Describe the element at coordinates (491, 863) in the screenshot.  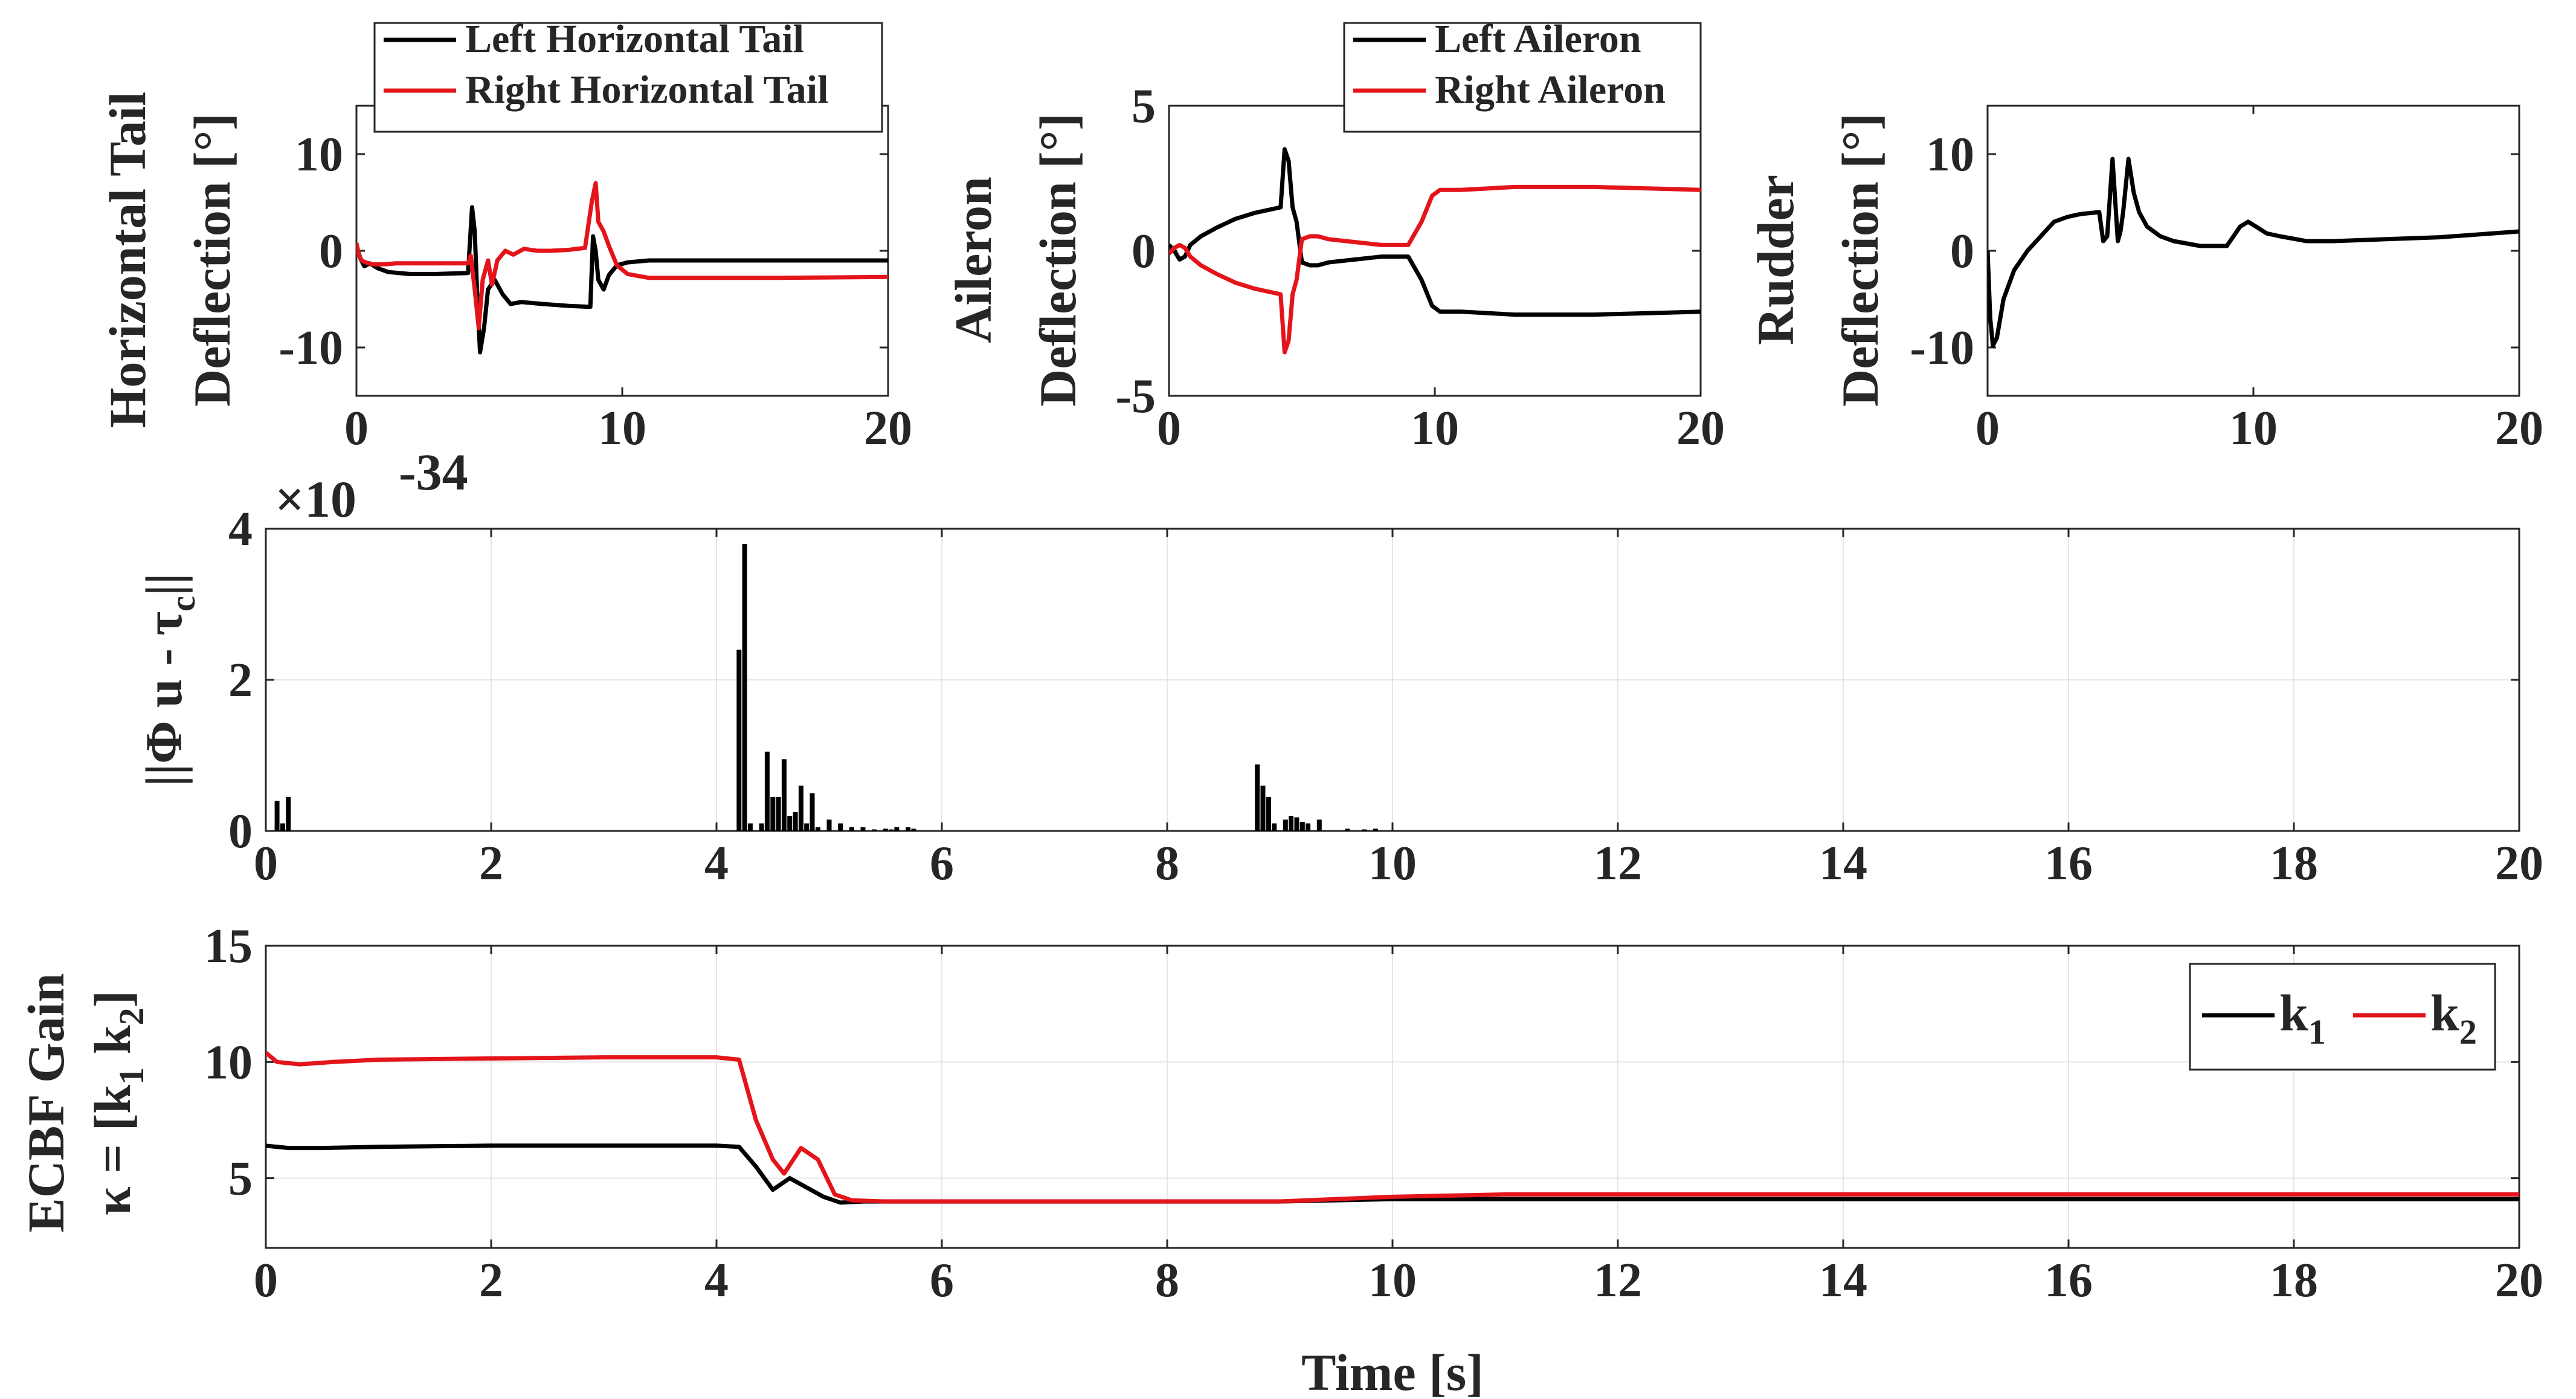
I see `x-tick-label: 2` at that location.